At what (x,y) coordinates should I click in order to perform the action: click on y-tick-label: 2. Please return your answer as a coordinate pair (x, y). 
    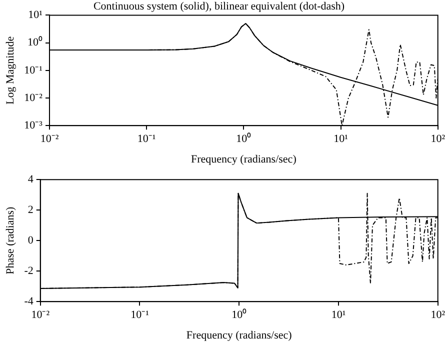
    Looking at the image, I should click on (31, 210).